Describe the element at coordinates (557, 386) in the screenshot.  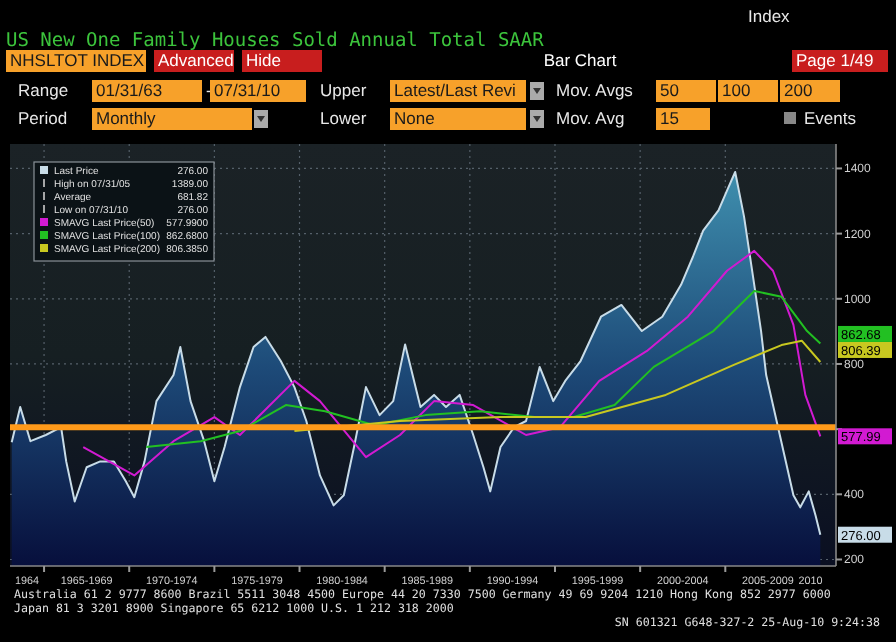
I see `line-series` at that location.